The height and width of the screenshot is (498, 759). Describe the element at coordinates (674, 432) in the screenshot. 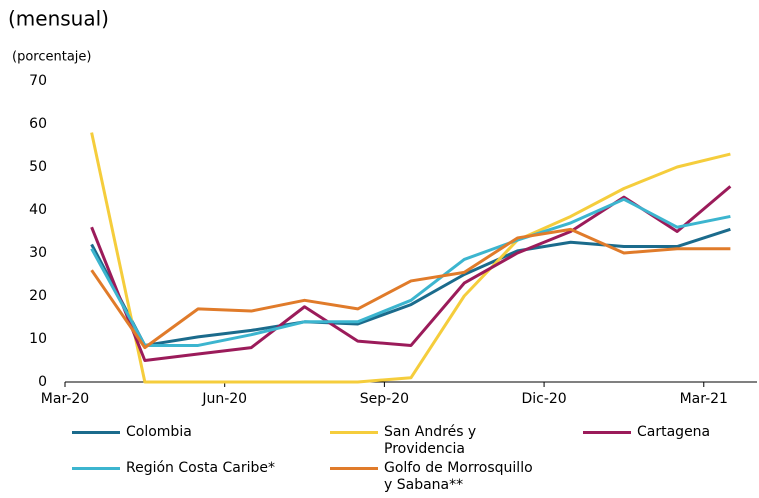

I see `legend-label: Cartagena` at that location.